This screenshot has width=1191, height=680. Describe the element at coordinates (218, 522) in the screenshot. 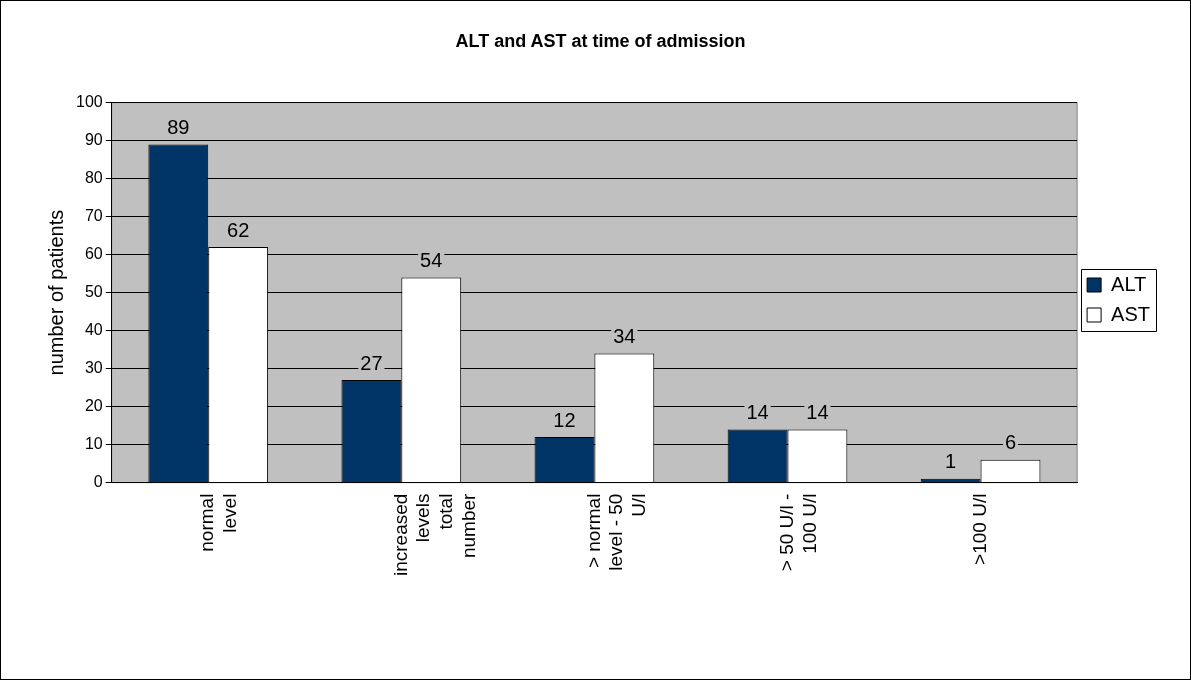

I see `x-tick-label: normal level` at that location.